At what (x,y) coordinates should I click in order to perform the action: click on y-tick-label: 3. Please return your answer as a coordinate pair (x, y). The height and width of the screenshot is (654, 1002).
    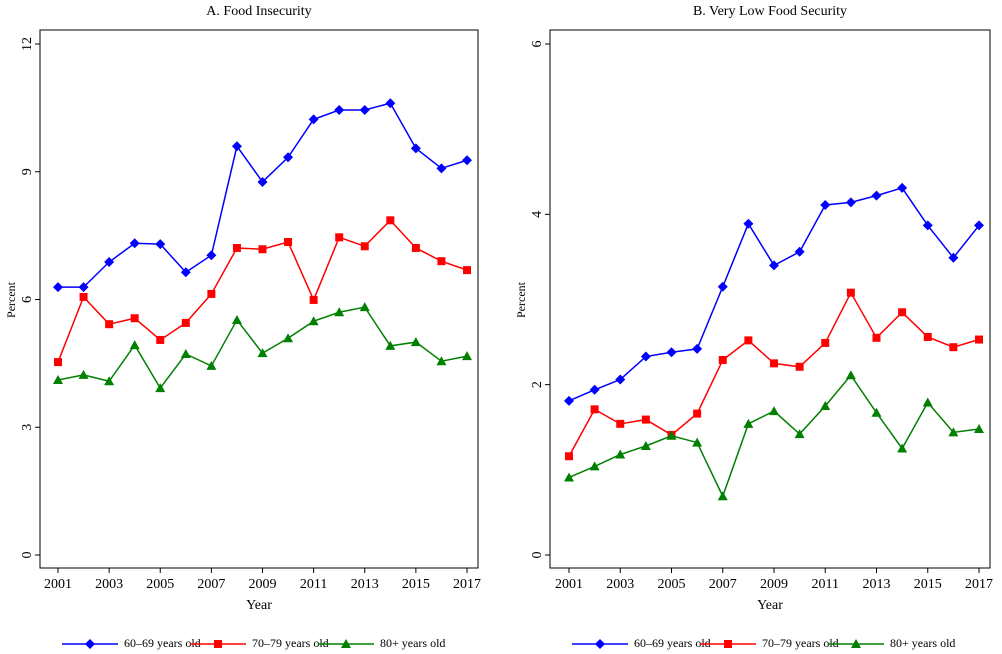
    Looking at the image, I should click on (27, 427).